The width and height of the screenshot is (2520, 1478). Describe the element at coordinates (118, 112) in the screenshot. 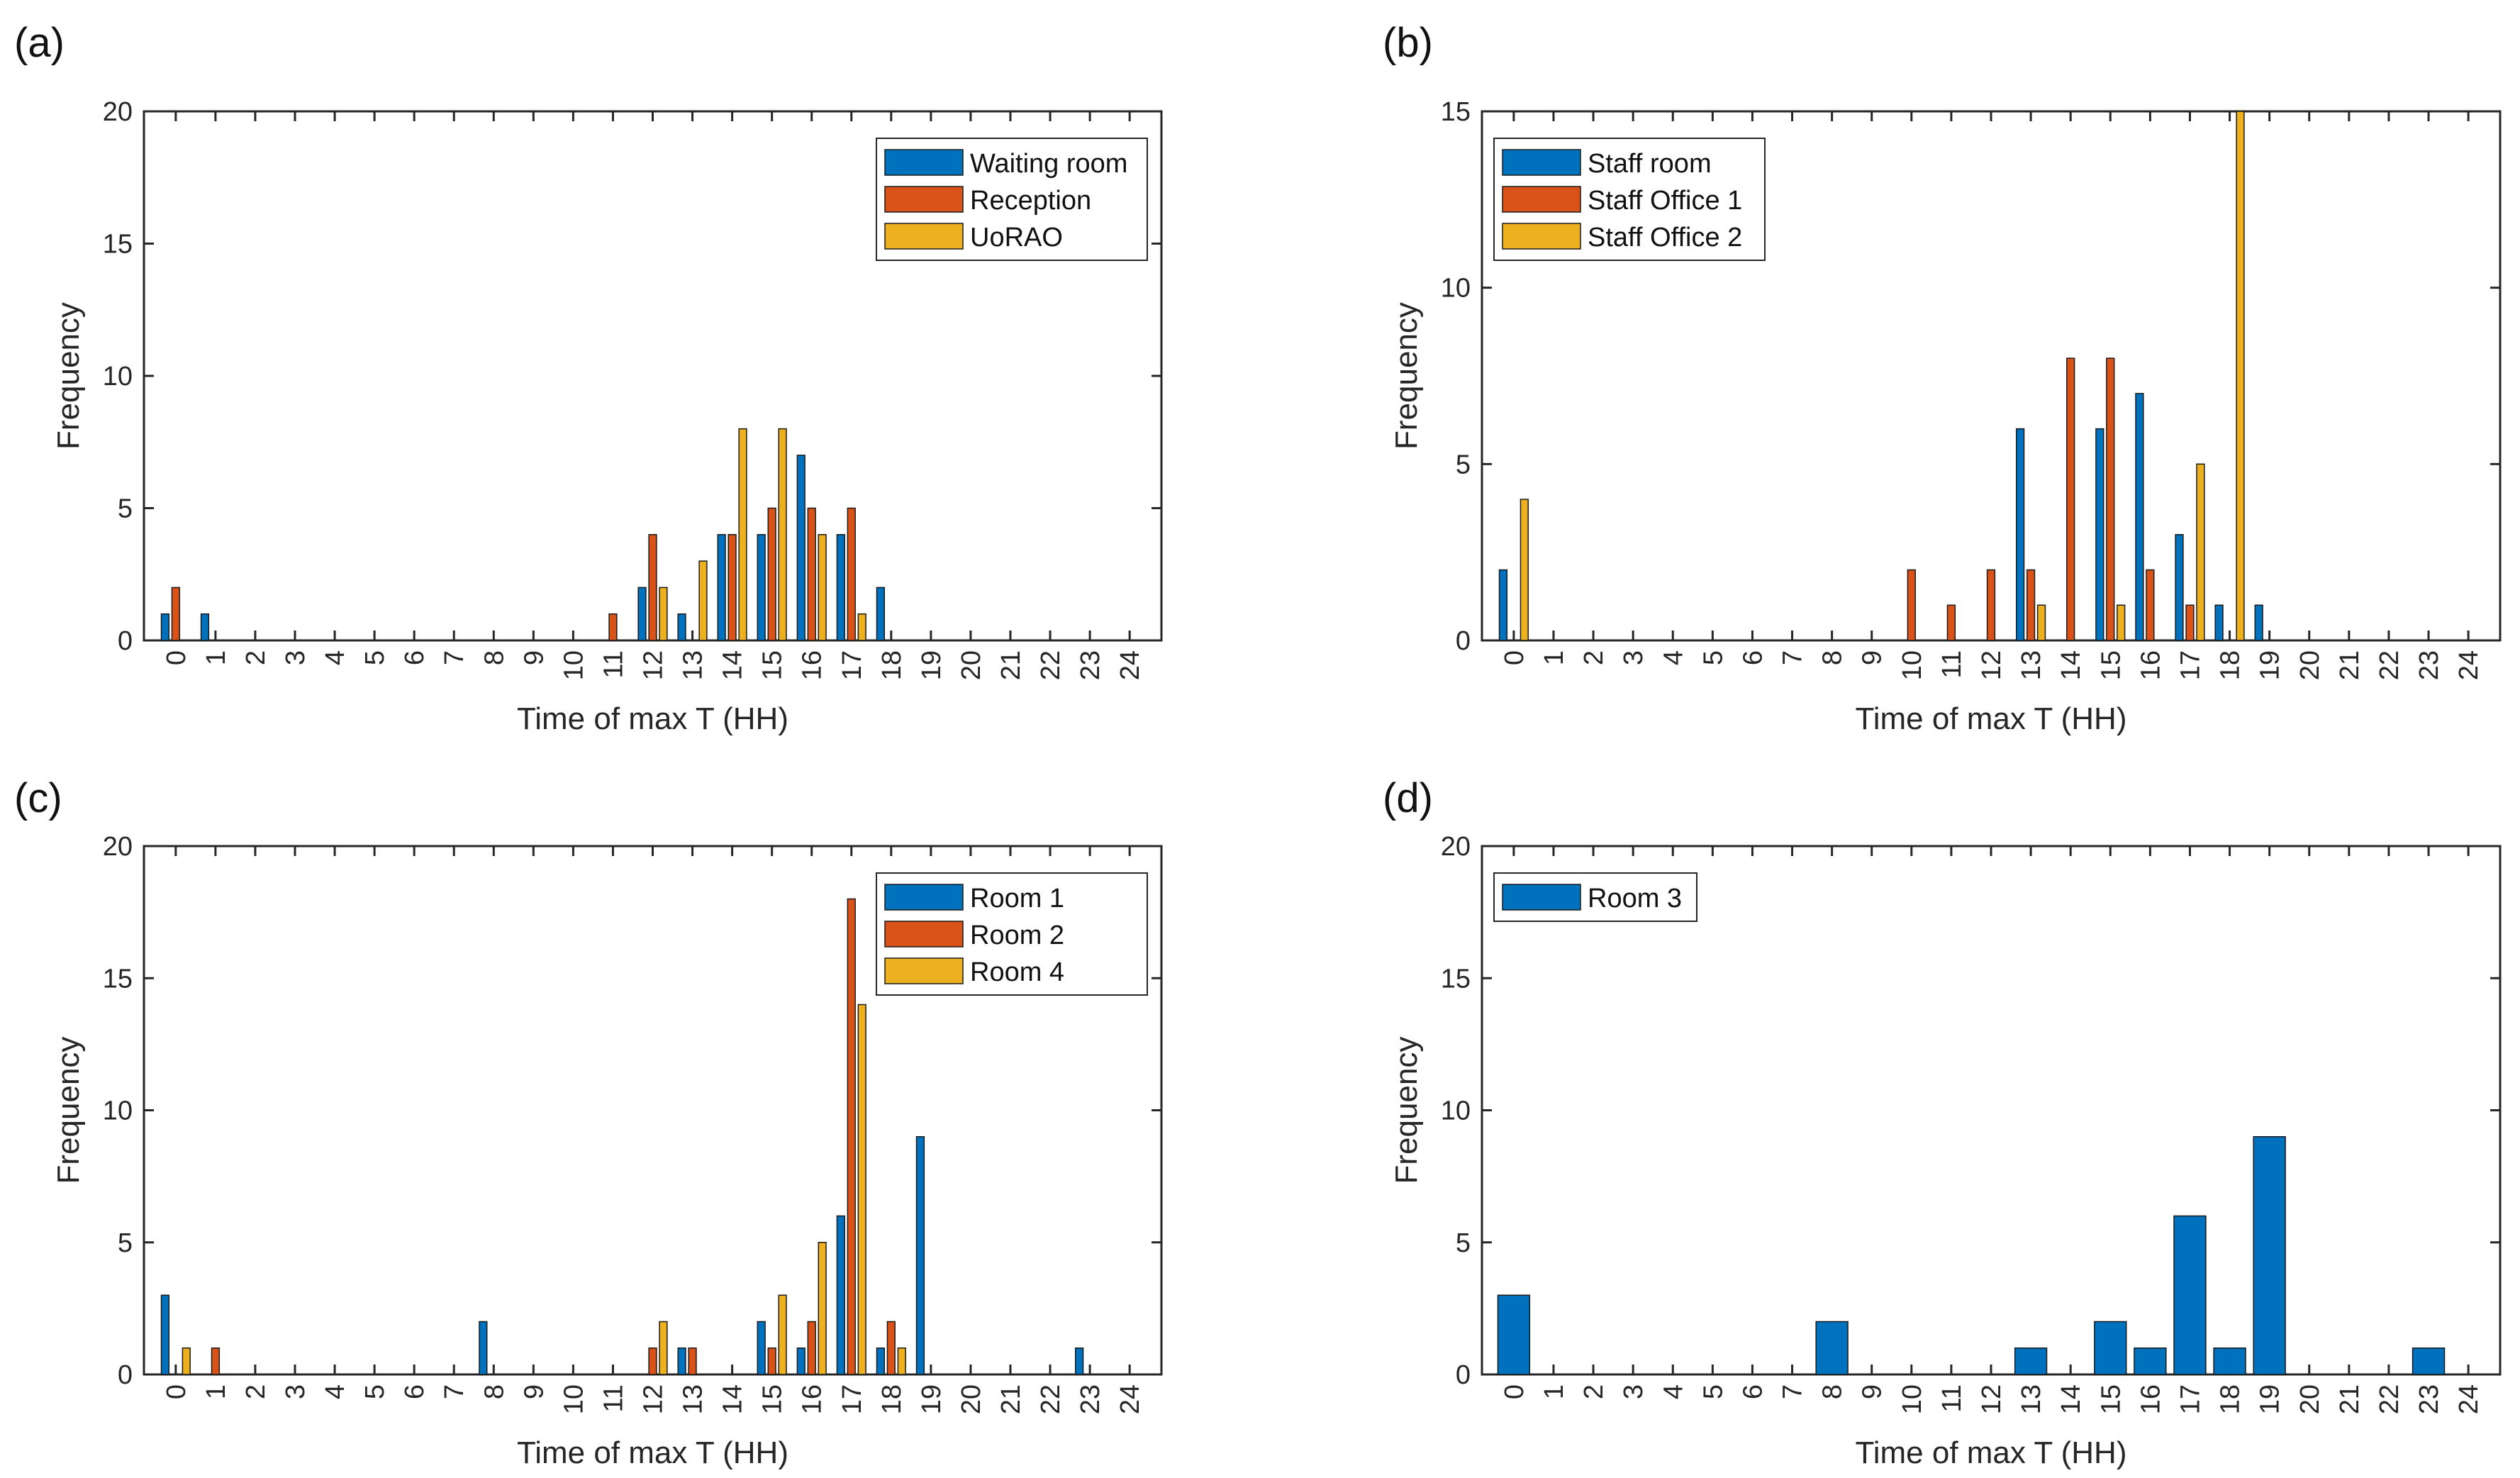

I see `y-tick-label: 20` at that location.